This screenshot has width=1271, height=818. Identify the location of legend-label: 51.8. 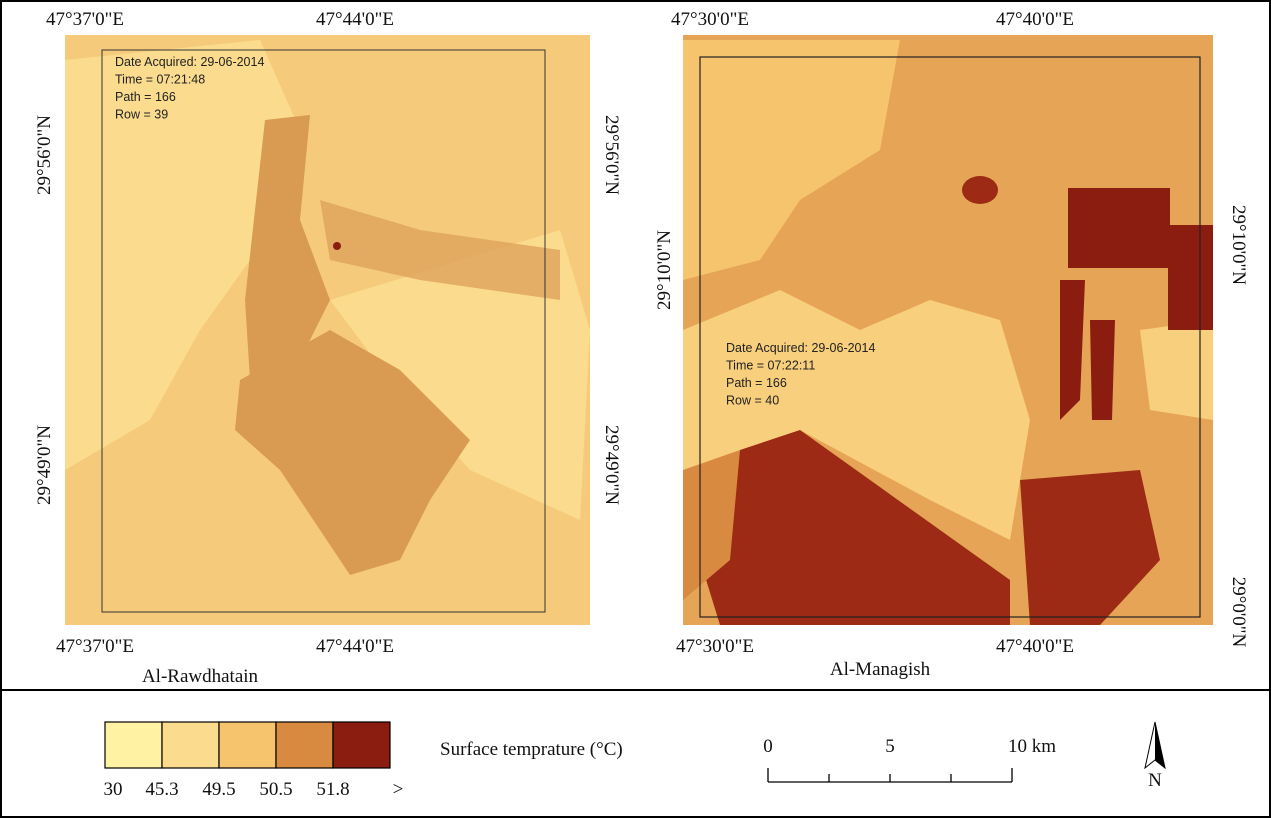
(332, 789).